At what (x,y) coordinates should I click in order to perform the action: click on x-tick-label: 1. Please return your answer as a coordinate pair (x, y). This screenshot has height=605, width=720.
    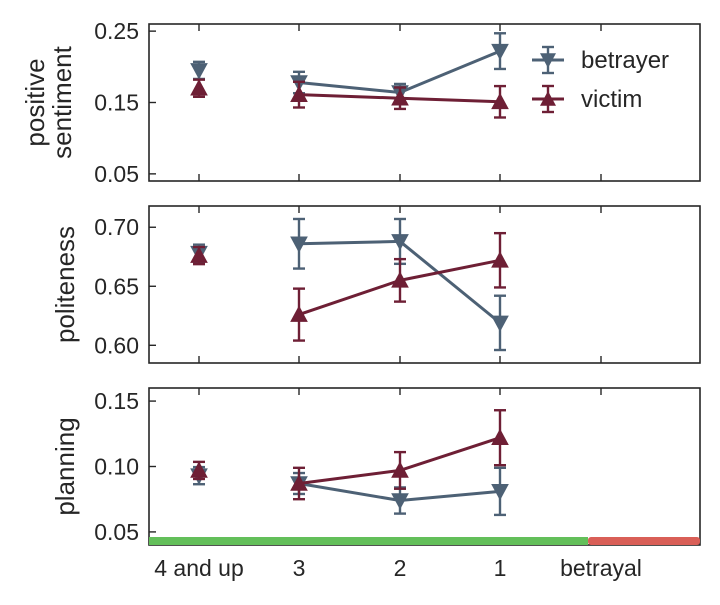
    Looking at the image, I should click on (500, 568).